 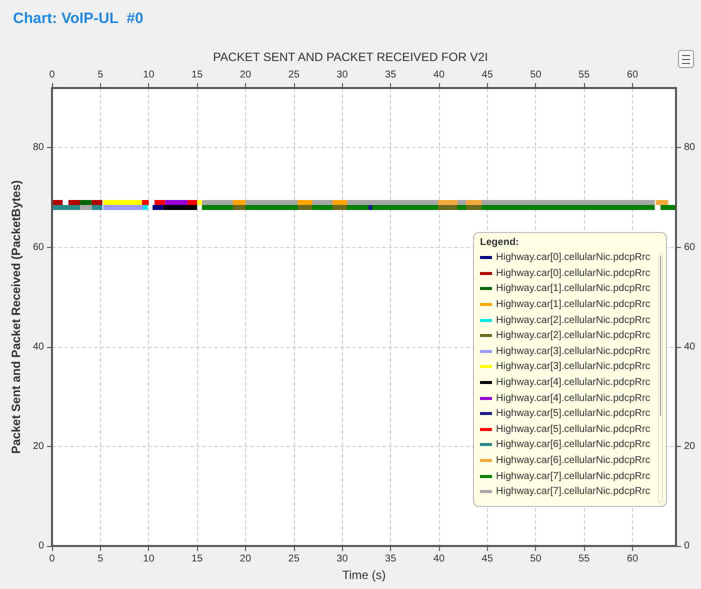 I want to click on x-tick-label: 20, so click(x=246, y=559).